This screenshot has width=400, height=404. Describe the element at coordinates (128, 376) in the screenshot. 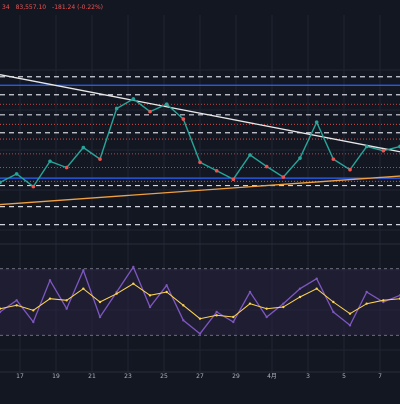

I see `x-tick-label: 23` at that location.